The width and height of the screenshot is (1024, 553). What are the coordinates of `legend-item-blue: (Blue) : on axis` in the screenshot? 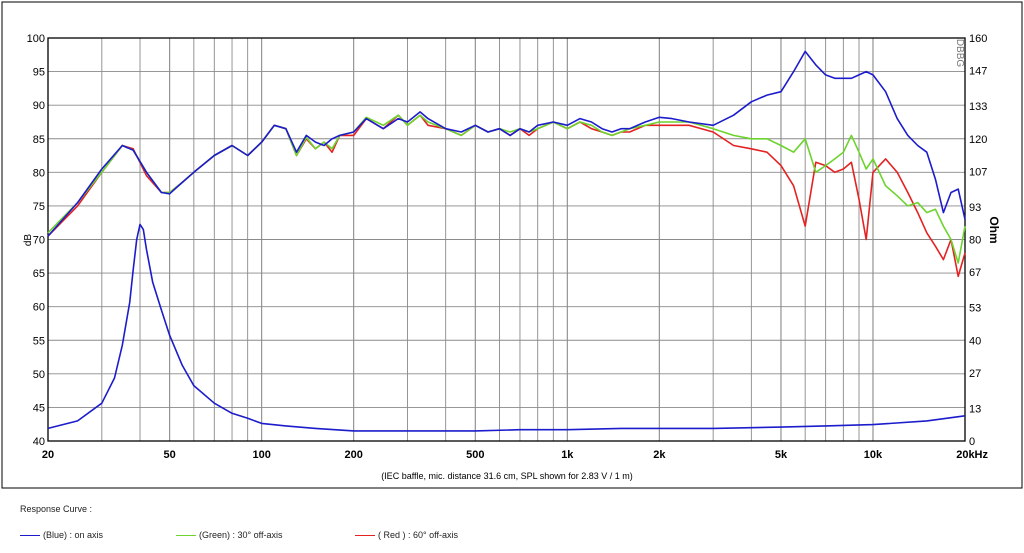 It's located at (61, 535).